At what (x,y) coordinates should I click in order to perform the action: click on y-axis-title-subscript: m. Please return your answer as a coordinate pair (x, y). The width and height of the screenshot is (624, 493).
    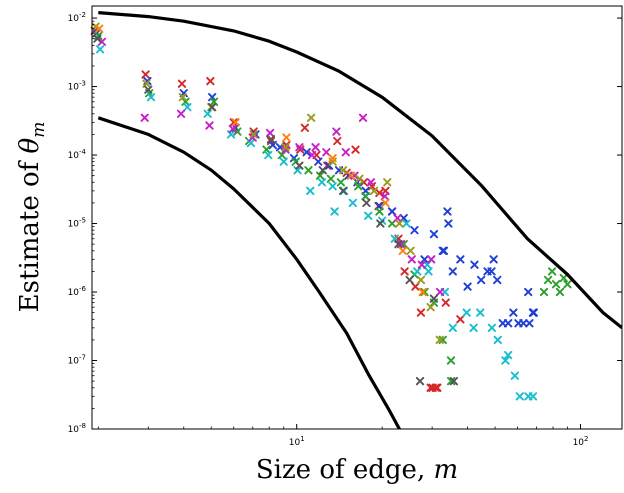
    Looking at the image, I should click on (39, 130).